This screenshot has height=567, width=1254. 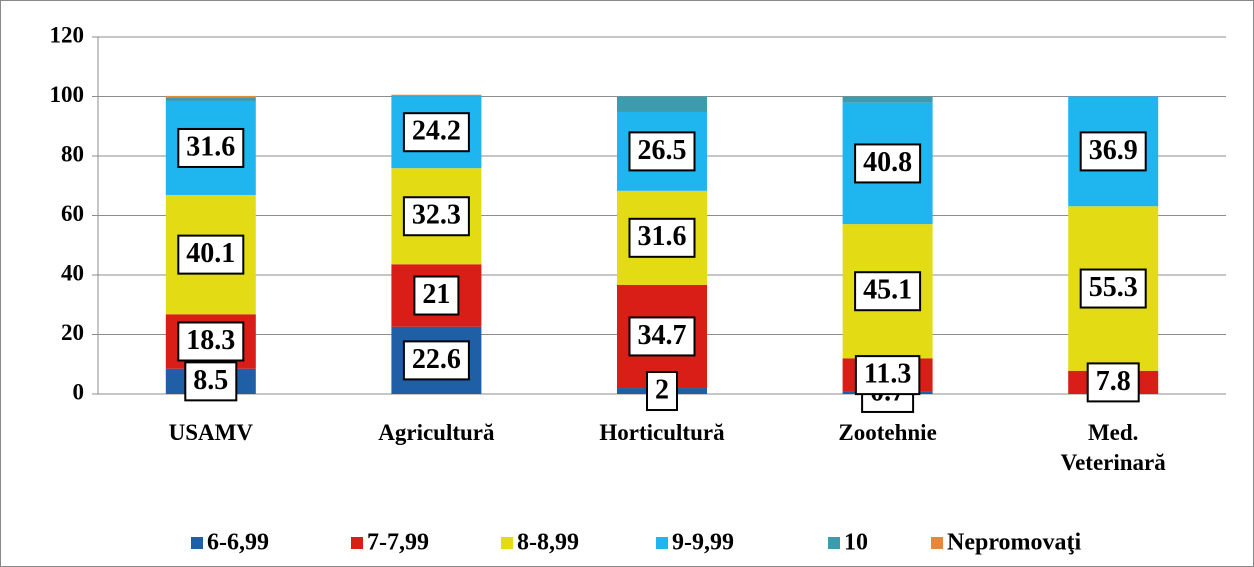 I want to click on data-label: 40.8, so click(x=888, y=163).